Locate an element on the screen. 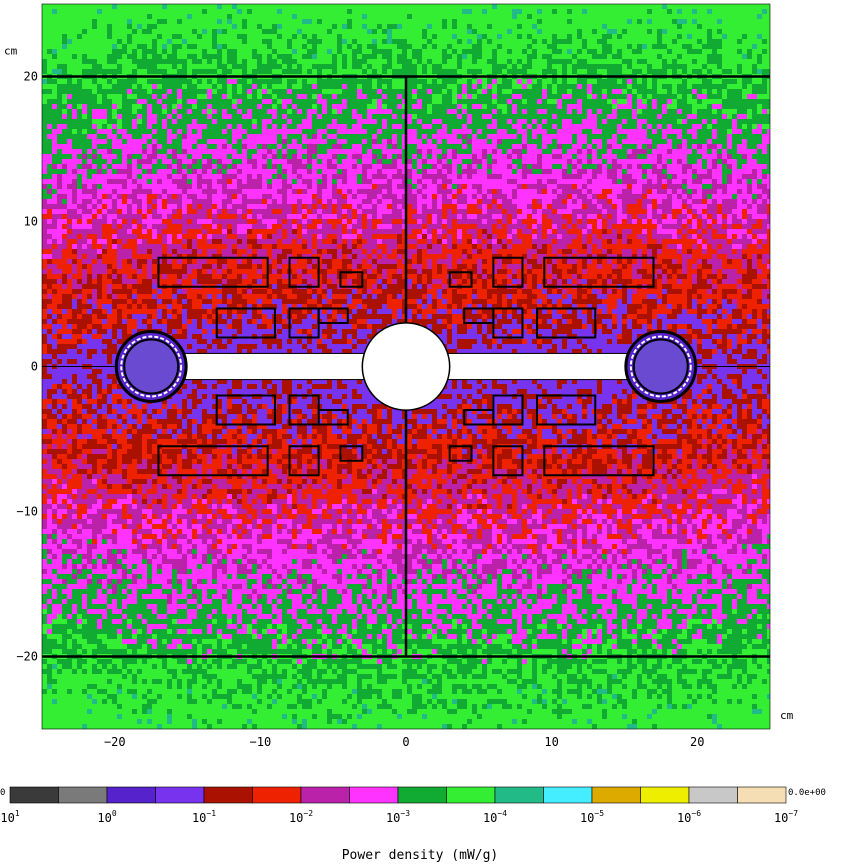 This screenshot has width=841, height=866. colorbar-ticks: 10¹ 10⁰ 10⁻¹ 10⁻² 10⁻³ 10⁻⁴ 10⁻⁵ 10⁻⁶ 10⁻⁷ is located at coordinates (399, 817).